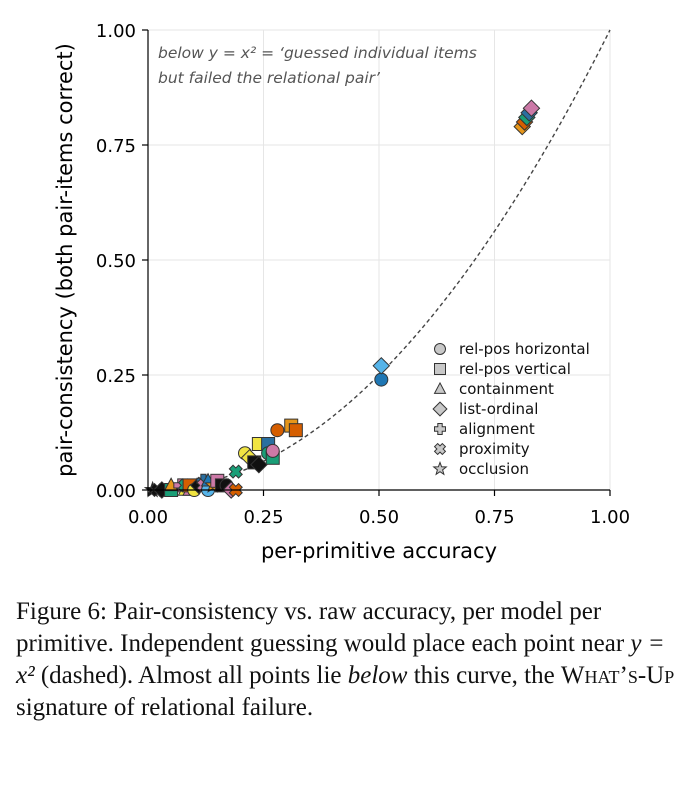 The height and width of the screenshot is (789, 691). Describe the element at coordinates (440, 349) in the screenshot. I see `legend-marker-circle` at that location.